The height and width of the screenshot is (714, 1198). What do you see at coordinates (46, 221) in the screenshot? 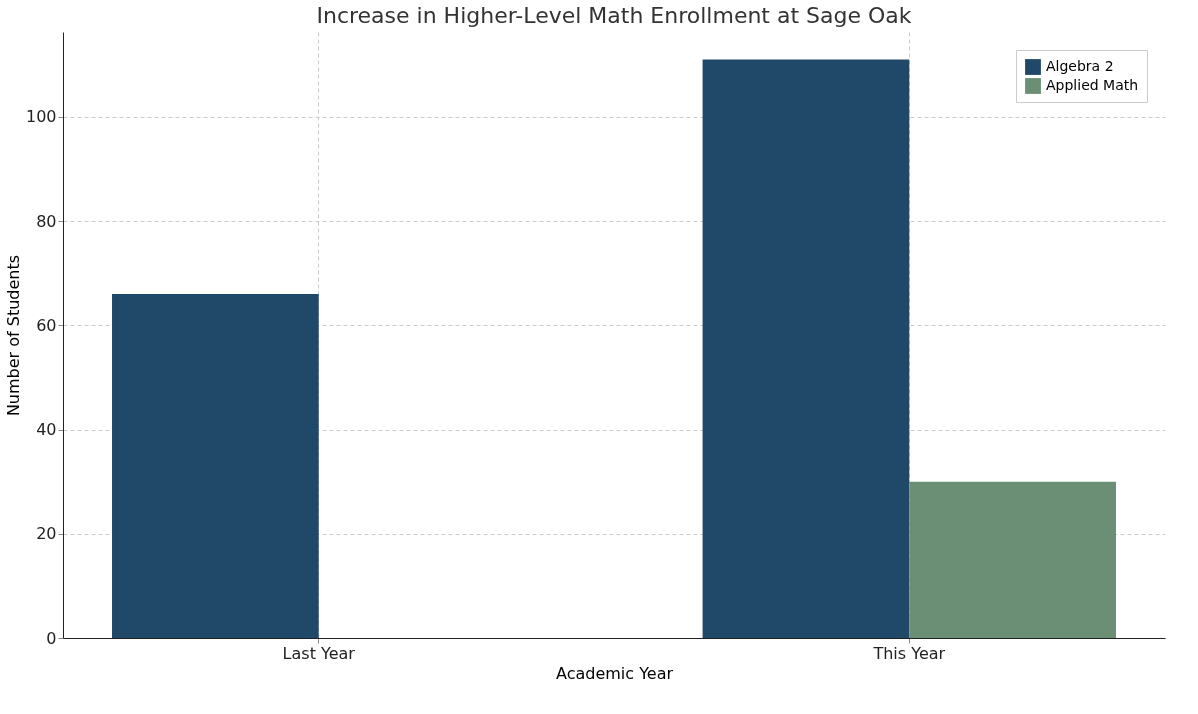
I see `y-tick-label: 80` at bounding box center [46, 221].